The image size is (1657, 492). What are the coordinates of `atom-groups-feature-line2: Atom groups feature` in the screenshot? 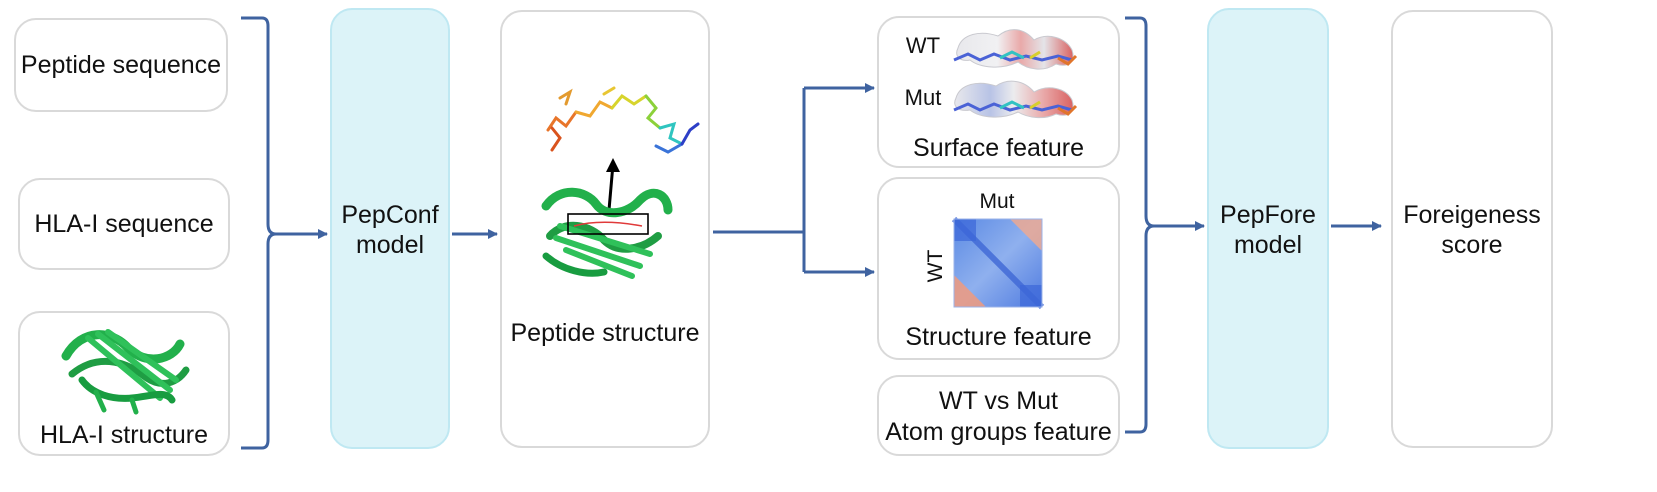 It's located at (998, 432).